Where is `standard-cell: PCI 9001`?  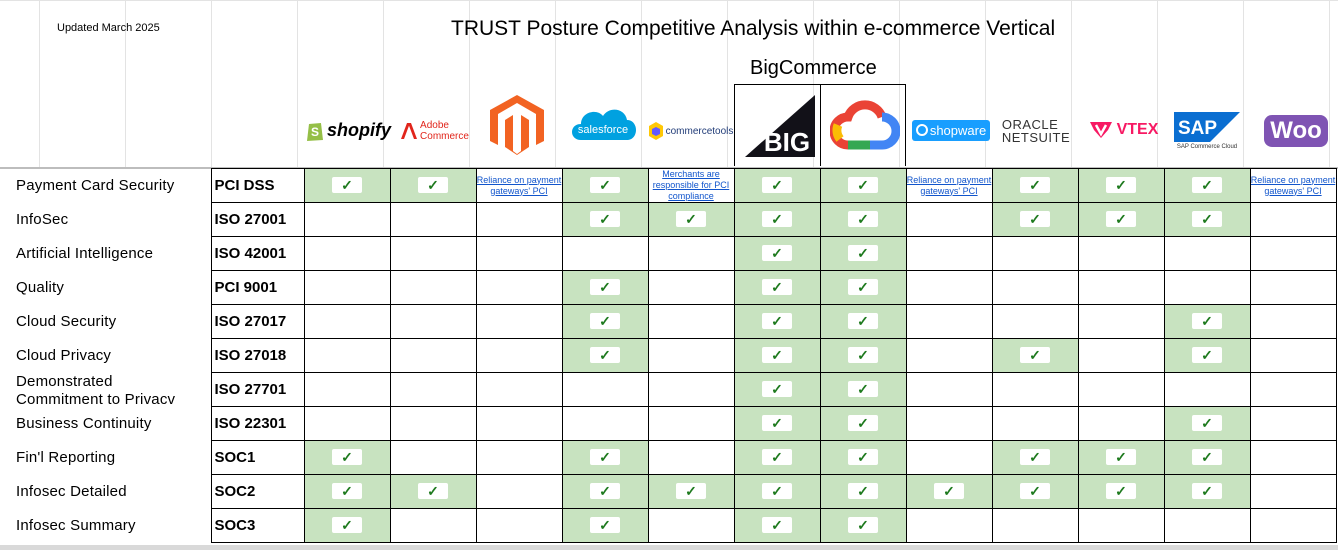
standard-cell: PCI 9001 is located at coordinates (257, 287).